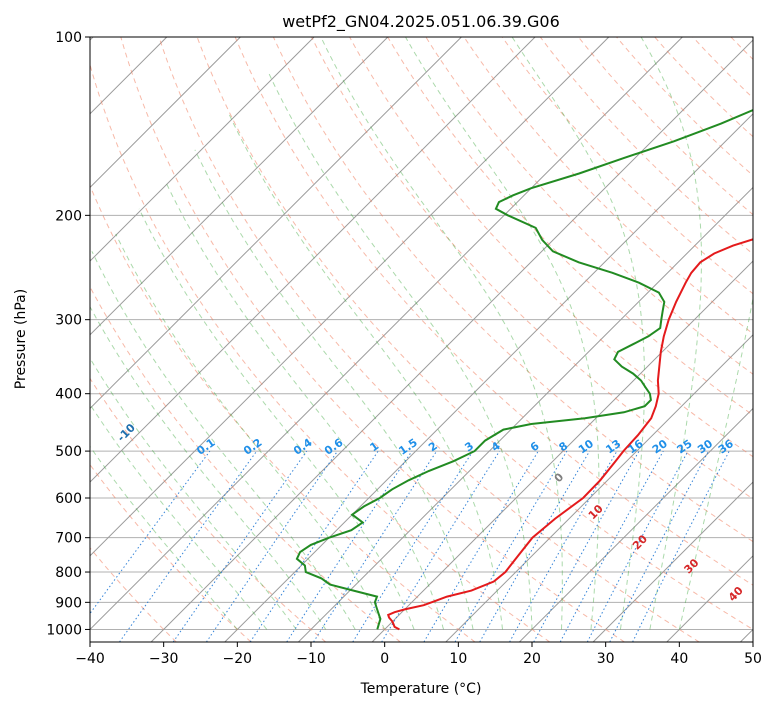  I want to click on x-tick-label: 20, so click(532, 659).